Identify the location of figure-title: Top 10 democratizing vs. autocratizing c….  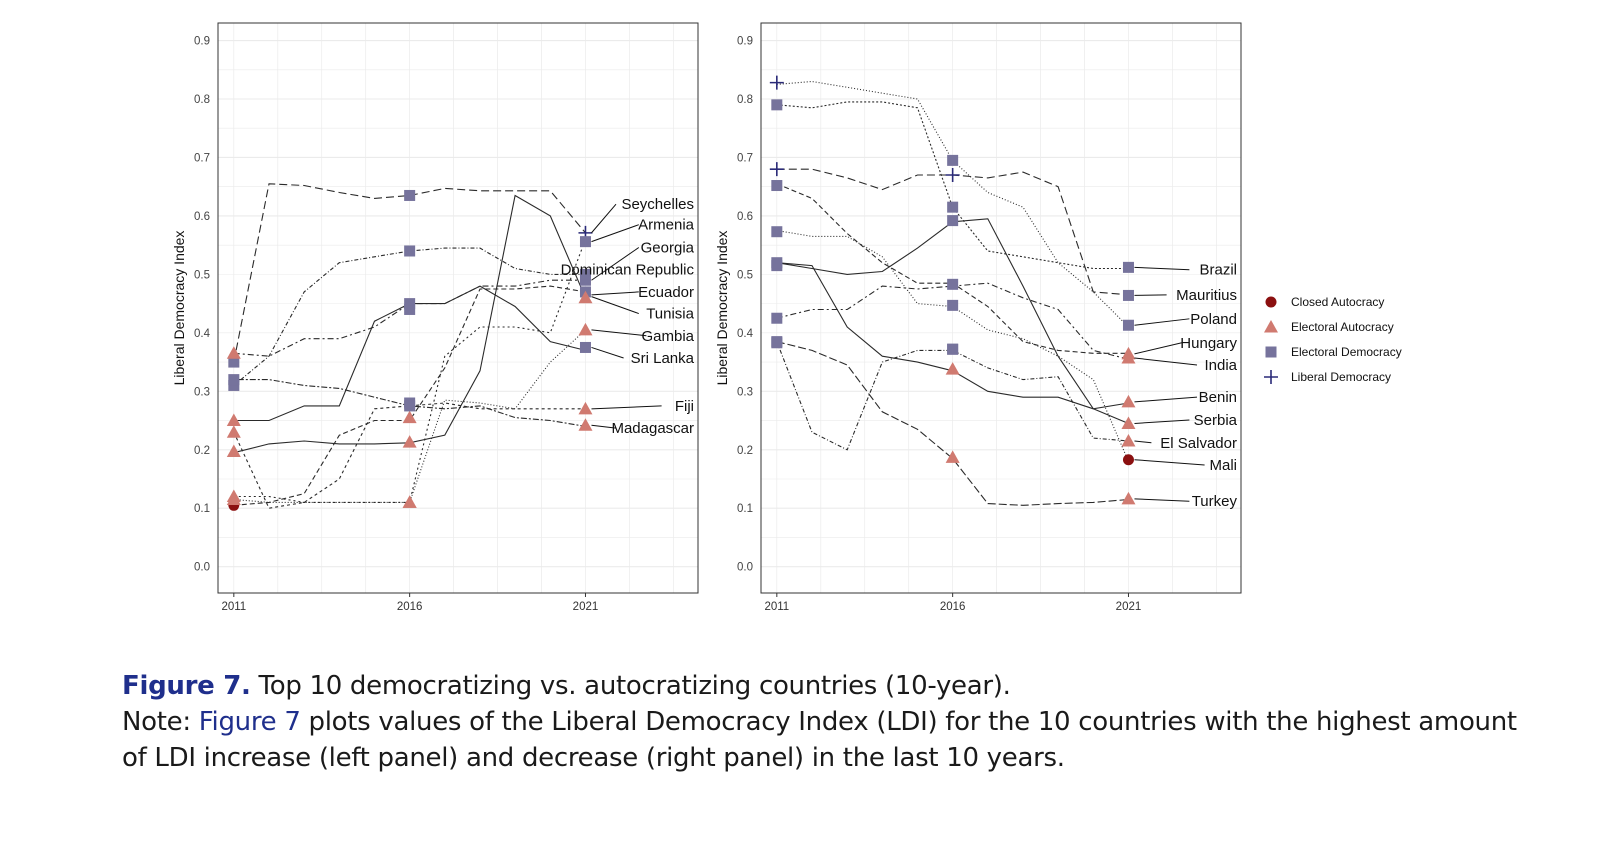
(630, 686).